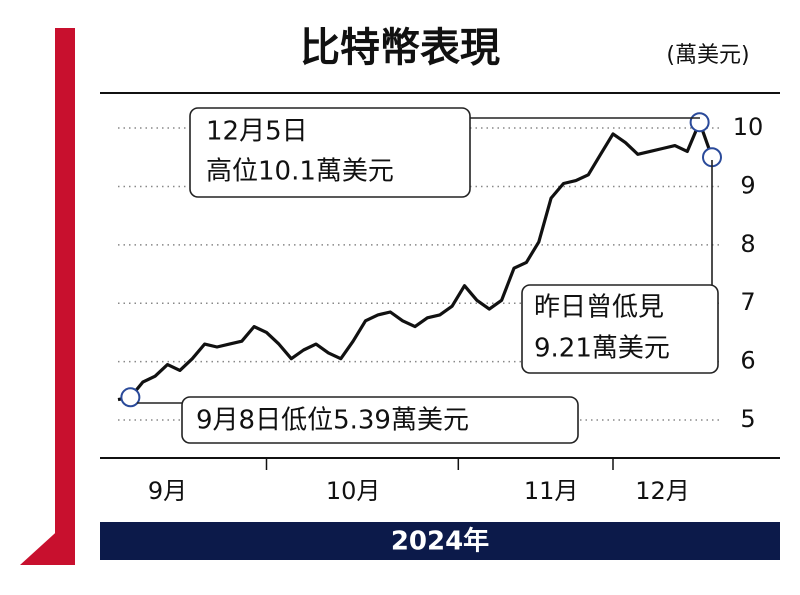  Describe the element at coordinates (602, 349) in the screenshot. I see `annotation: 9.21萬美元` at that location.